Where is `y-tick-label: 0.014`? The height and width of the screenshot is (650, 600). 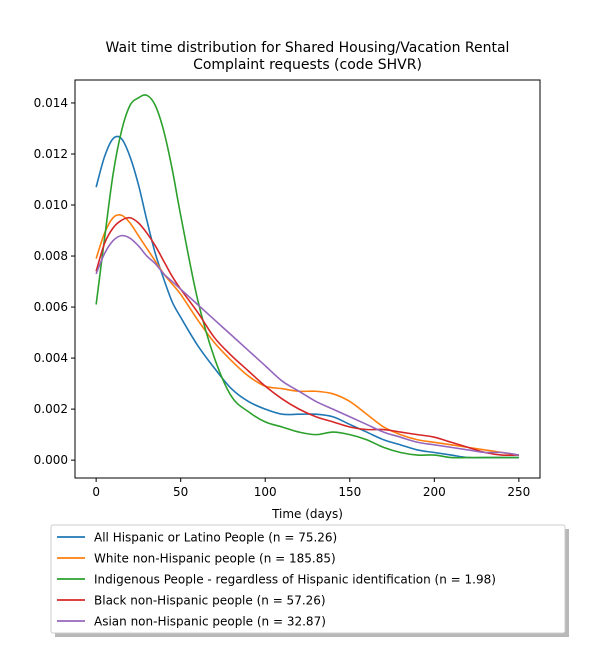 y-tick-label: 0.014 is located at coordinates (51, 103).